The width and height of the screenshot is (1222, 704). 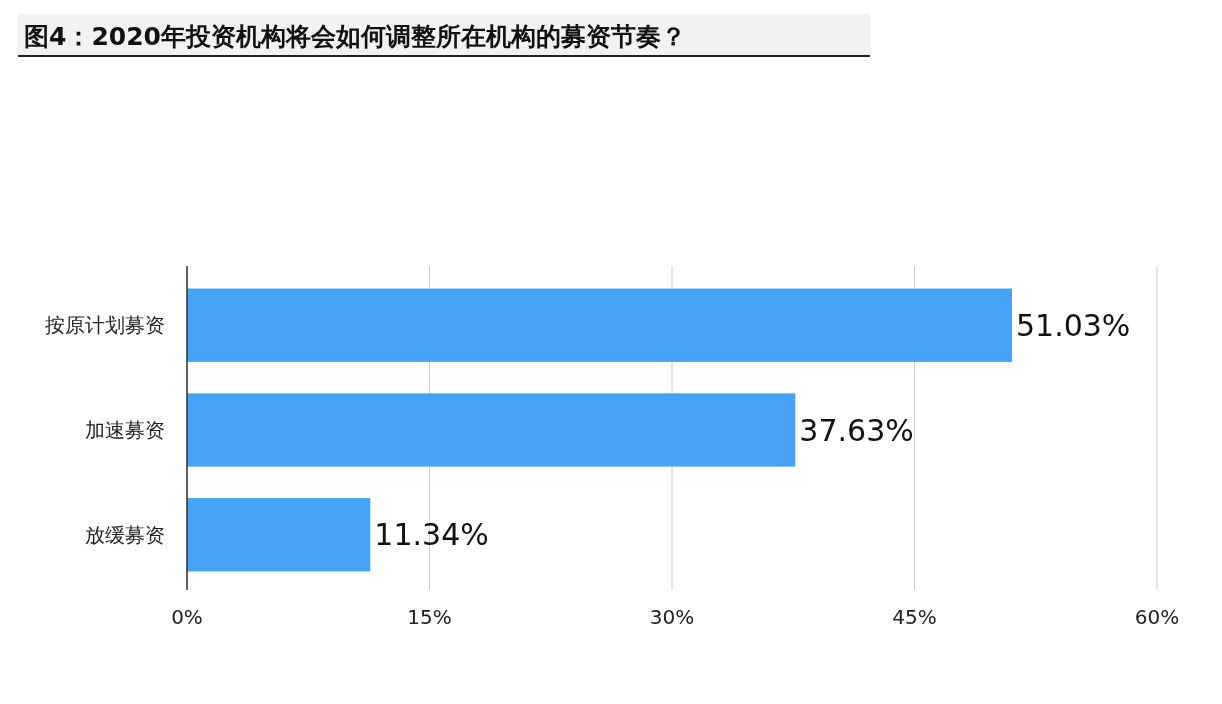 I want to click on x-tick-label: 0%, so click(x=187, y=617).